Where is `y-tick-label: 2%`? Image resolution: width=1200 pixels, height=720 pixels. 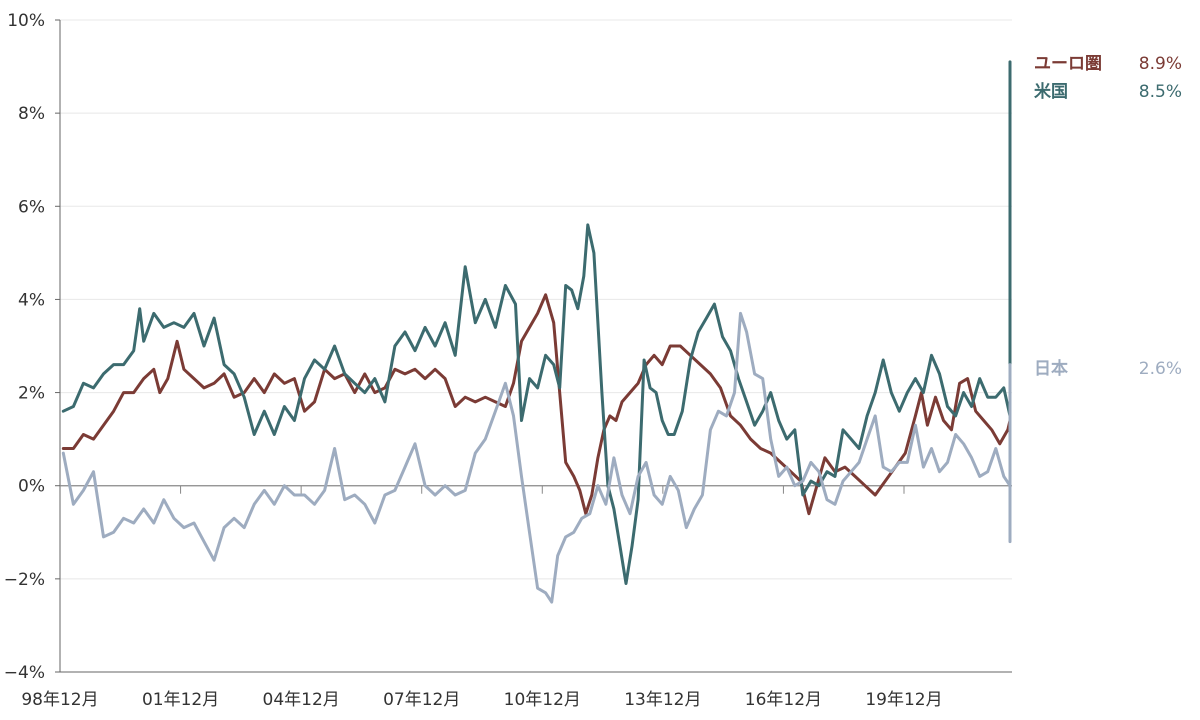 y-tick-label: 2% is located at coordinates (31, 394).